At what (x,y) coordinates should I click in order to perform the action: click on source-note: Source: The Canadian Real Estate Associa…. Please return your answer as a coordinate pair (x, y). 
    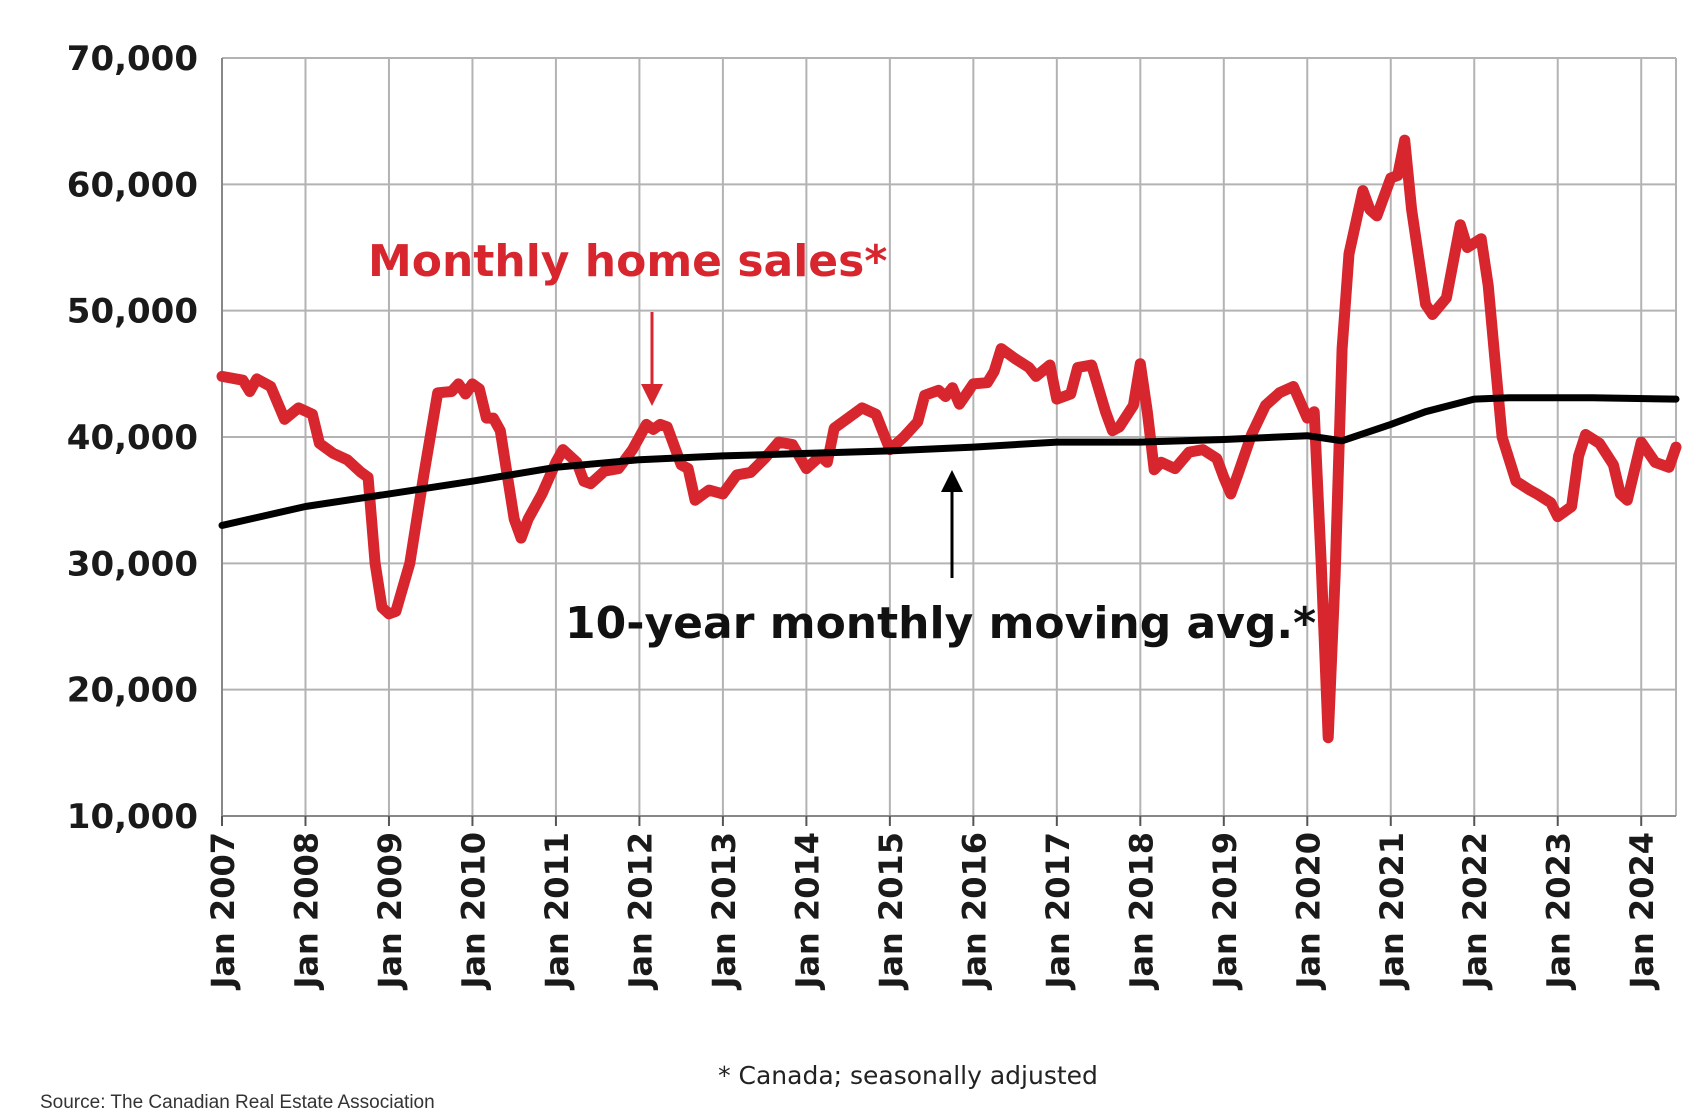
    Looking at the image, I should click on (237, 1102).